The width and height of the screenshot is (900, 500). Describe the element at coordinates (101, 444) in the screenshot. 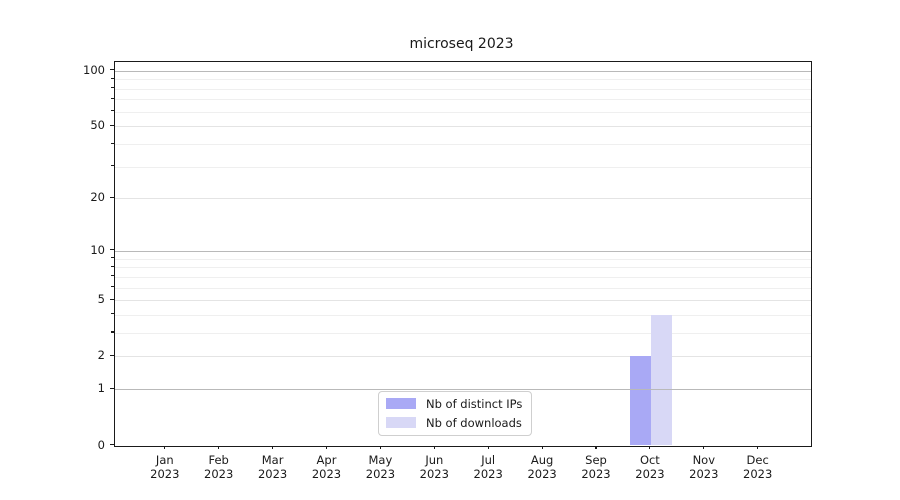

I see `y-tick-label-0: 0` at that location.